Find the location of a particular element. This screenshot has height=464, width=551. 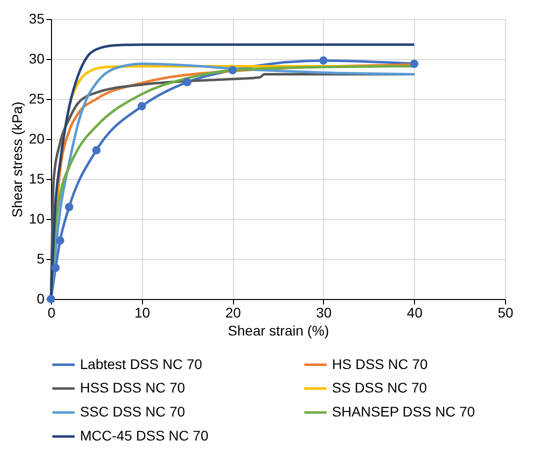

x-tick-label: 0 is located at coordinates (52, 312).